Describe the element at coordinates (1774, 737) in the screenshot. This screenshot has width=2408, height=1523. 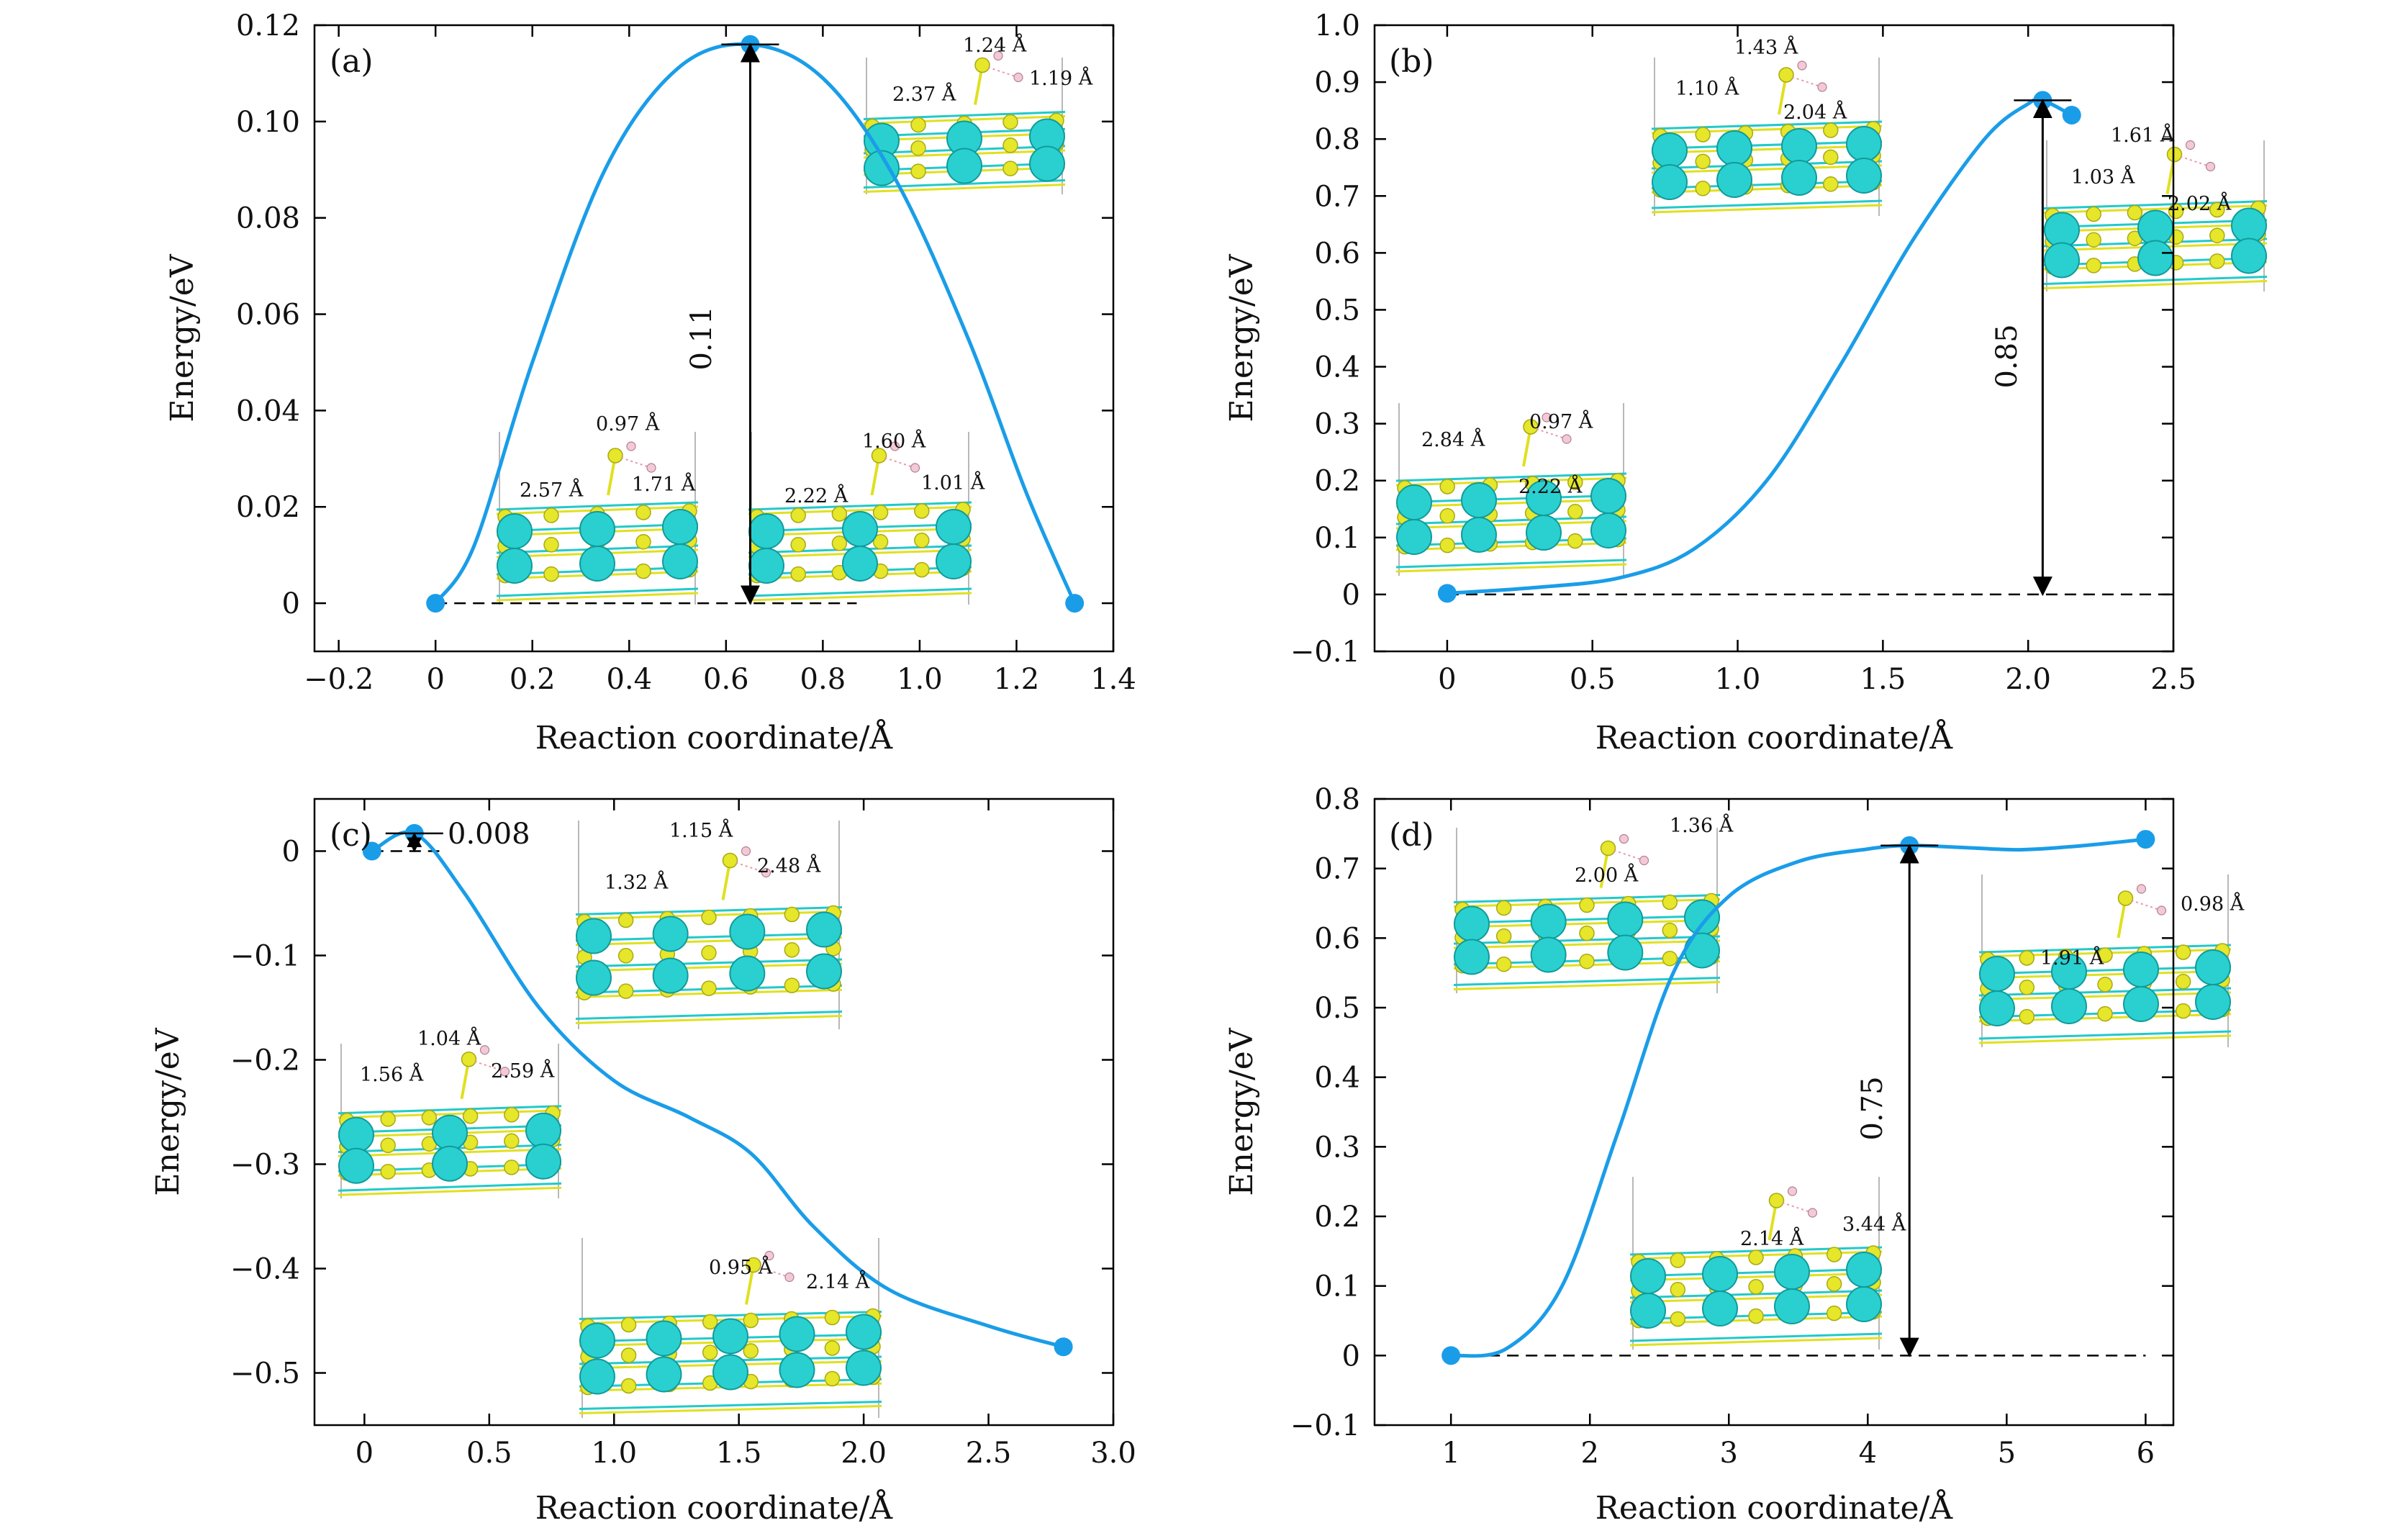
I see `x-axis-title-b: Reaction coordinate/Å` at that location.